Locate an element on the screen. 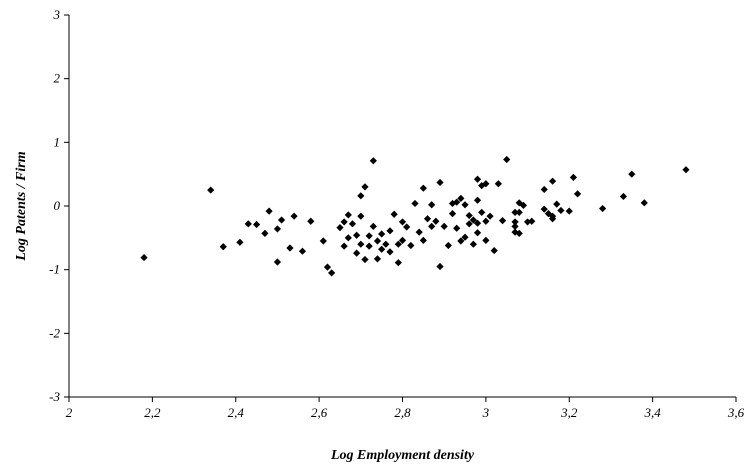 The width and height of the screenshot is (748, 469). y-tick-label: -3 is located at coordinates (54, 396).